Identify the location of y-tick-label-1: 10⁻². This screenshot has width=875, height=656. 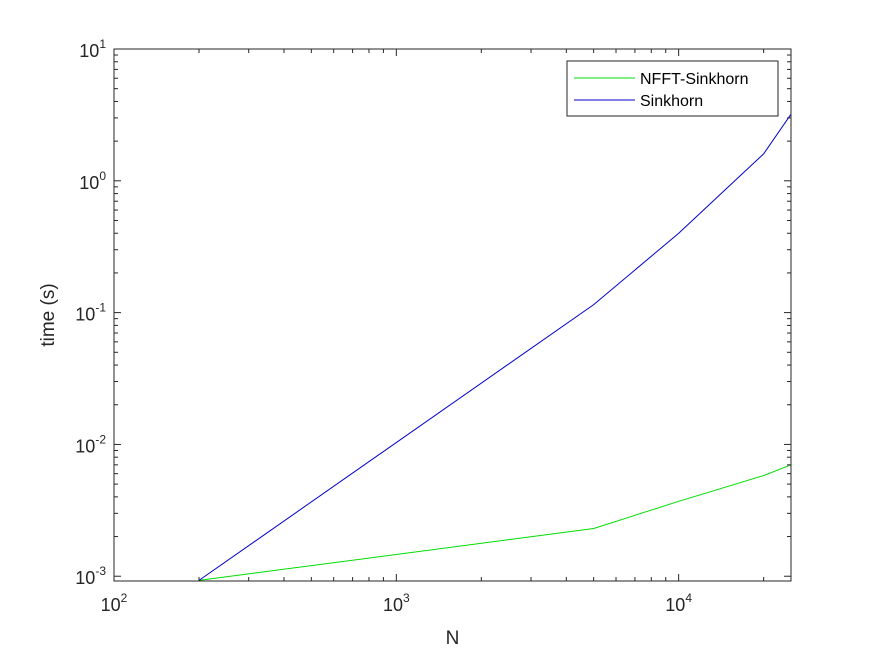
(90, 444).